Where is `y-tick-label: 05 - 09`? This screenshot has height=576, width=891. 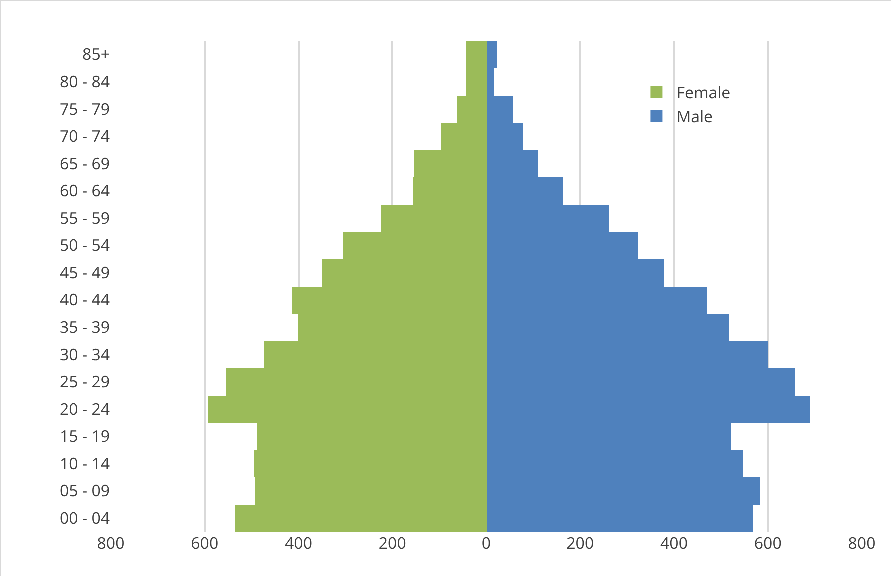
y-tick-label: 05 - 09 is located at coordinates (85, 491).